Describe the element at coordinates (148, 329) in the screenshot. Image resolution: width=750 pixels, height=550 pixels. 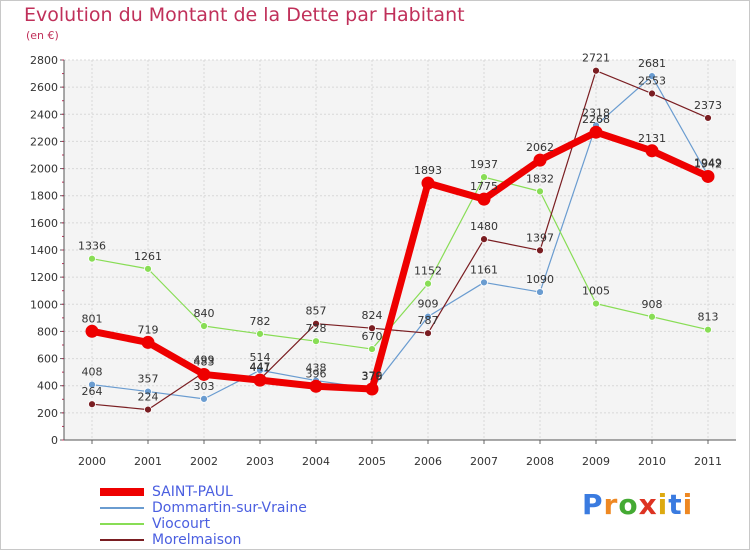
I see `data-label: 719` at that location.